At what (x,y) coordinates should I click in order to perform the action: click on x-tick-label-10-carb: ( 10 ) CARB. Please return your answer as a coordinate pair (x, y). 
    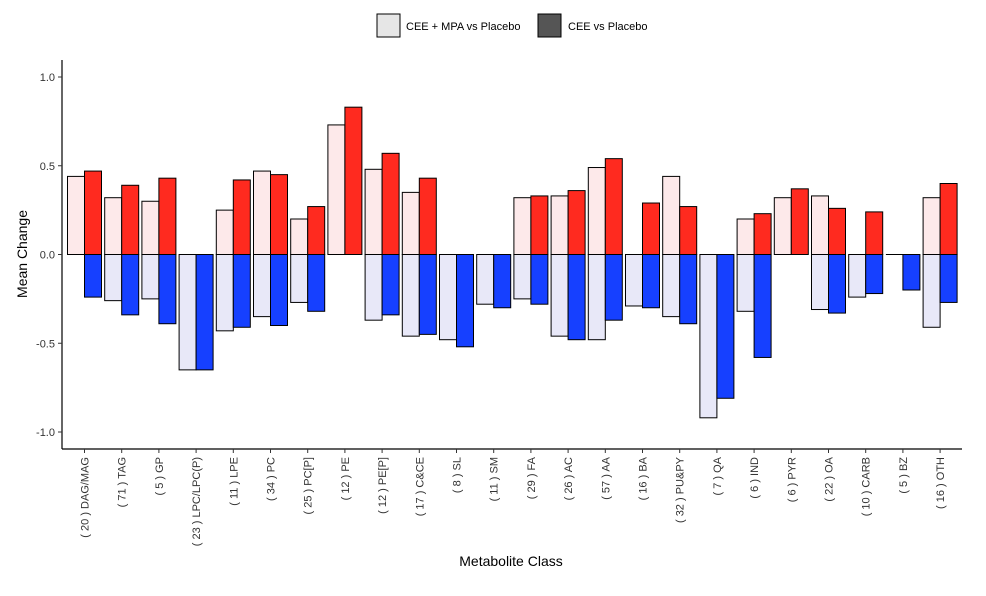
    Looking at the image, I should click on (867, 486).